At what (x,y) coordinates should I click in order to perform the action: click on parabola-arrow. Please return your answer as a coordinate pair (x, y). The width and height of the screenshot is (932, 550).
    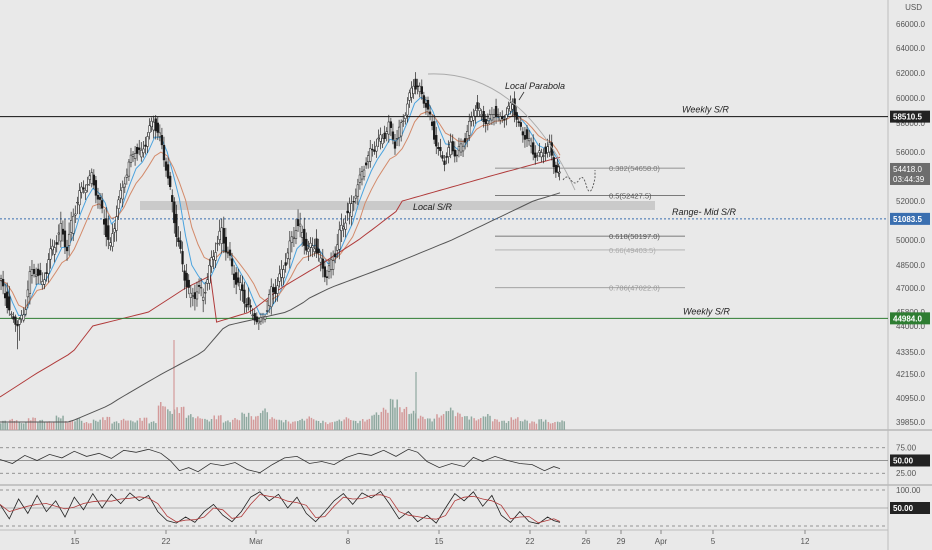
    Looking at the image, I should click on (521, 96).